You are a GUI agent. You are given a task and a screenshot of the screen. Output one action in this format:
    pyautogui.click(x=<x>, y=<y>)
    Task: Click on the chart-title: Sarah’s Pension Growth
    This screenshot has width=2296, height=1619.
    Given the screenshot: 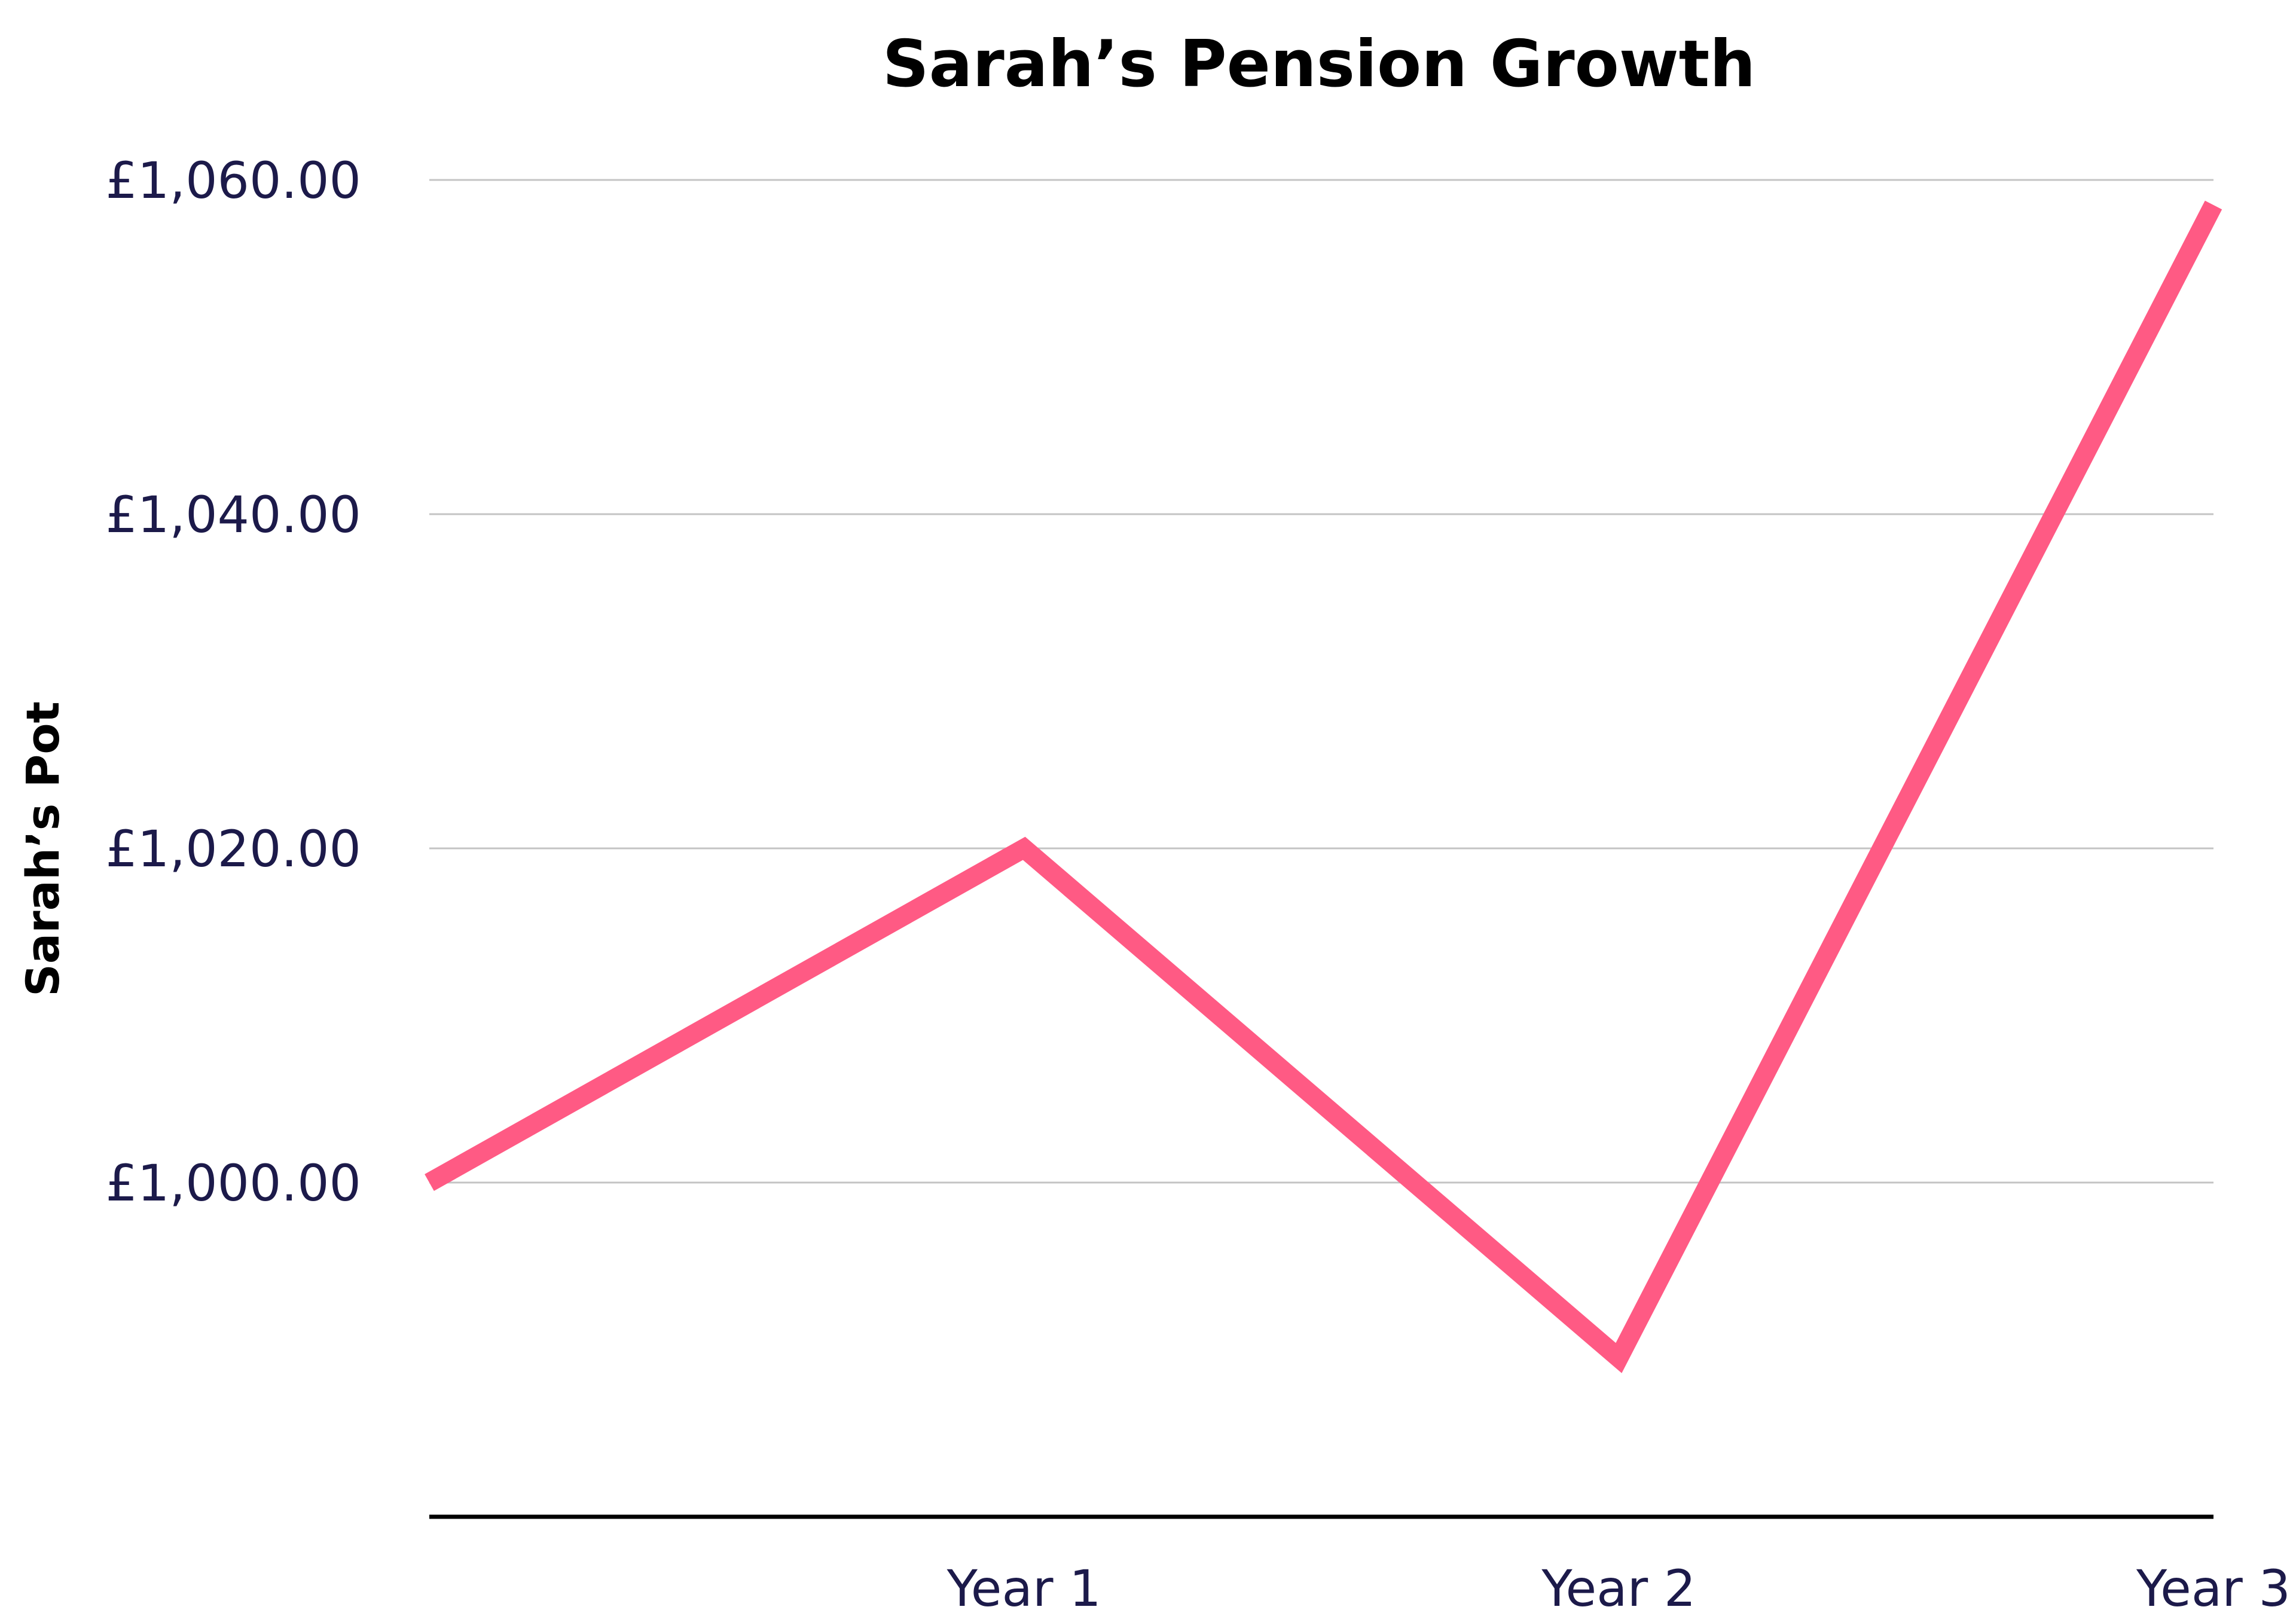 What is the action you would take?
    pyautogui.click(x=1319, y=64)
    